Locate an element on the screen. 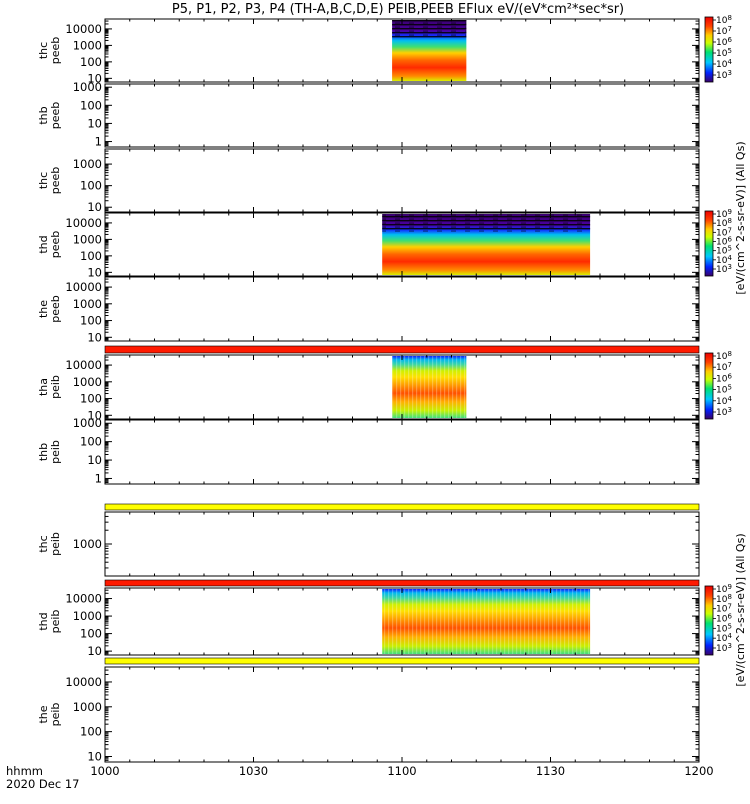 The width and height of the screenshot is (750, 804). panel-4-colorbar-label: 10⁶ is located at coordinates (724, 242).